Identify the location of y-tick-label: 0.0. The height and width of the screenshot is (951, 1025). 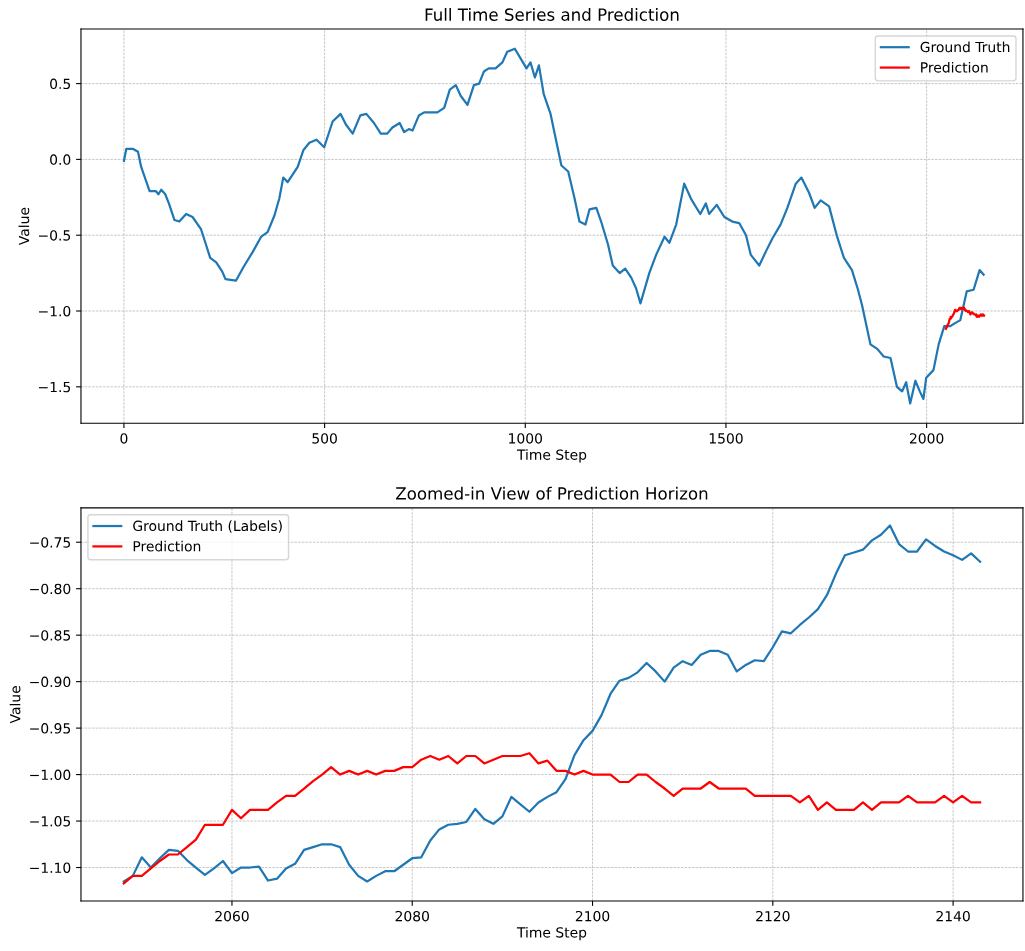
(60, 159).